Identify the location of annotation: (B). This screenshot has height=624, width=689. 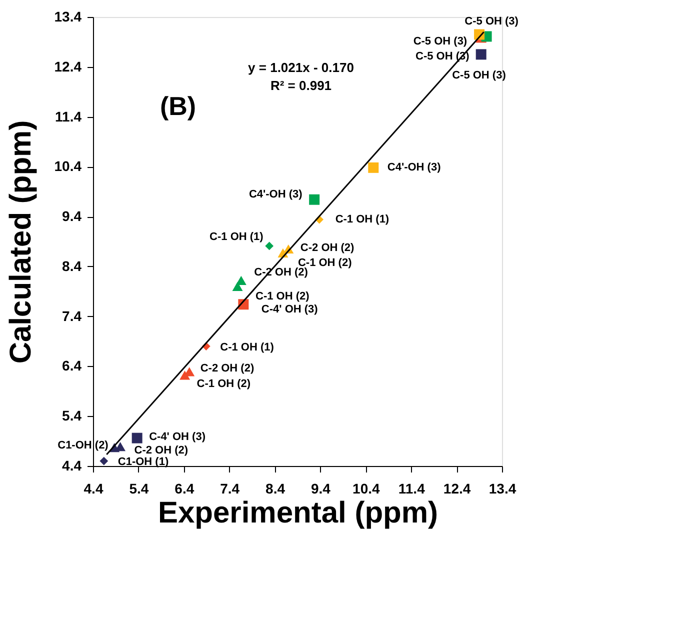
(178, 106).